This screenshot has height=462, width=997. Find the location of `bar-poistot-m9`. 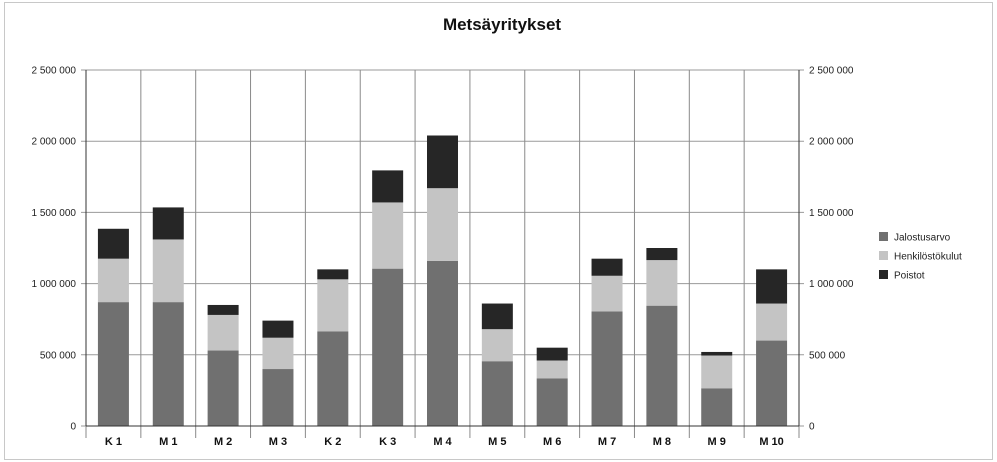

bar-poistot-m9 is located at coordinates (717, 353).